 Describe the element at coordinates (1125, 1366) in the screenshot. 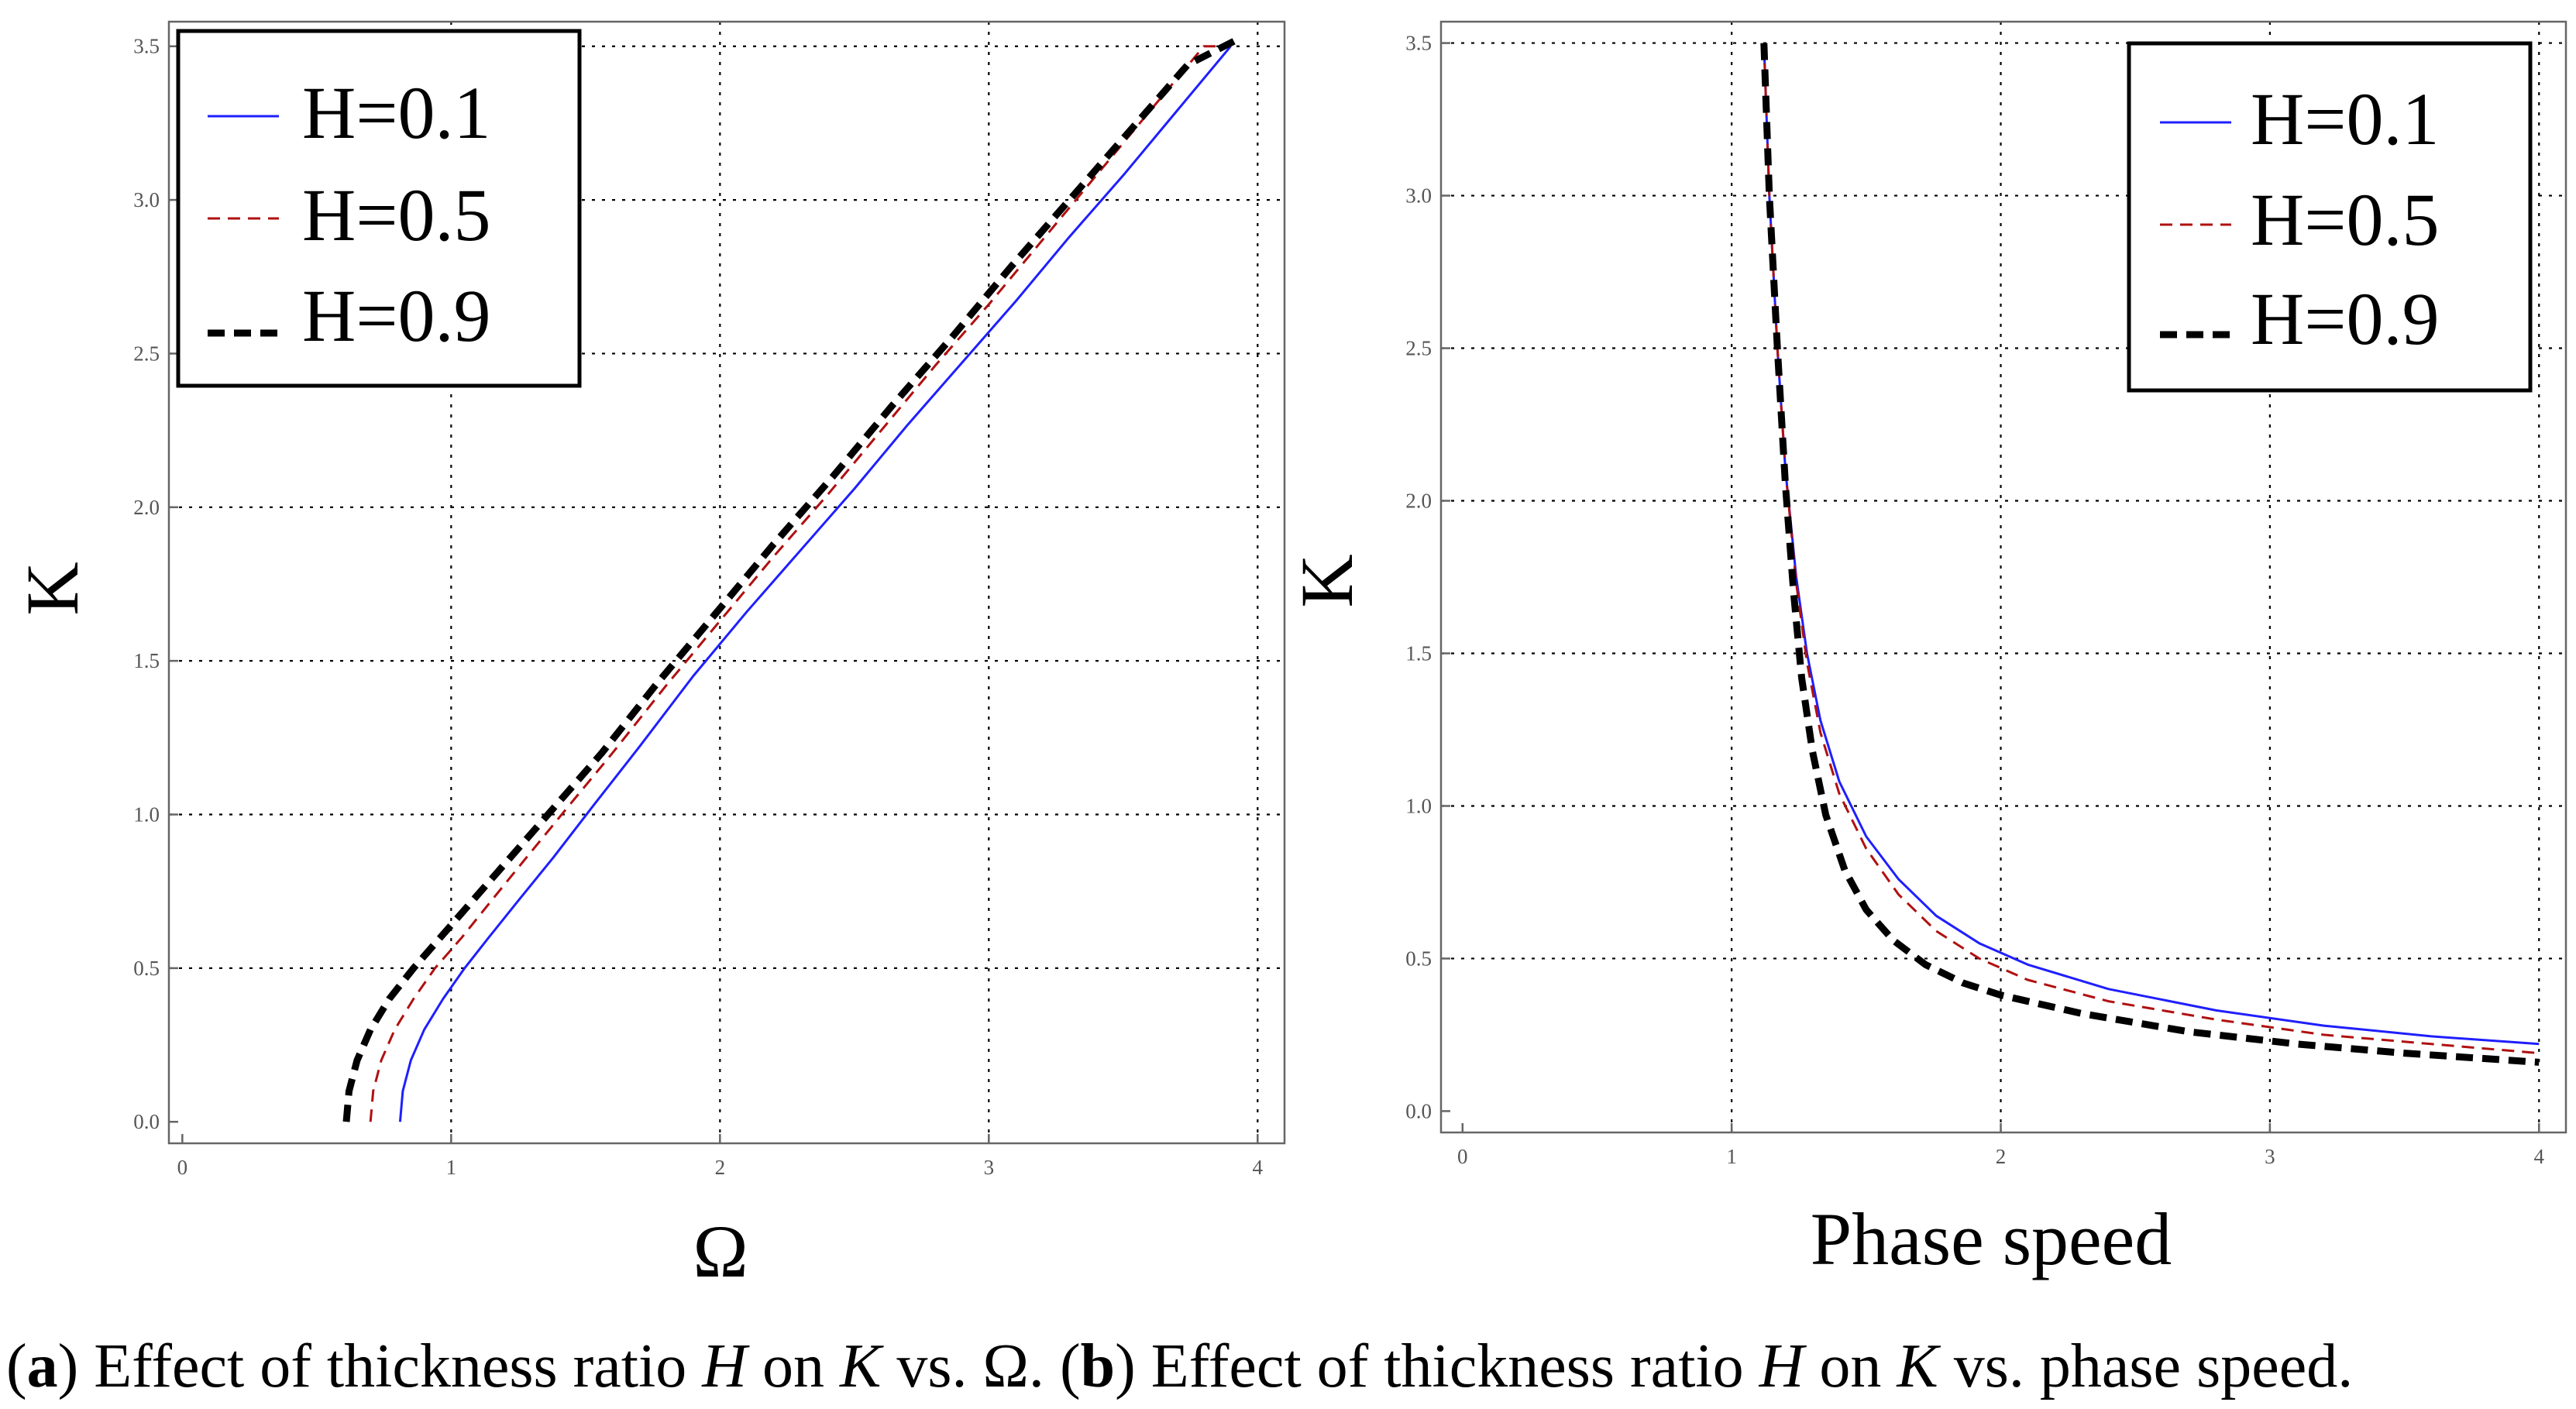

I see `caption-paren-close-b: )` at that location.